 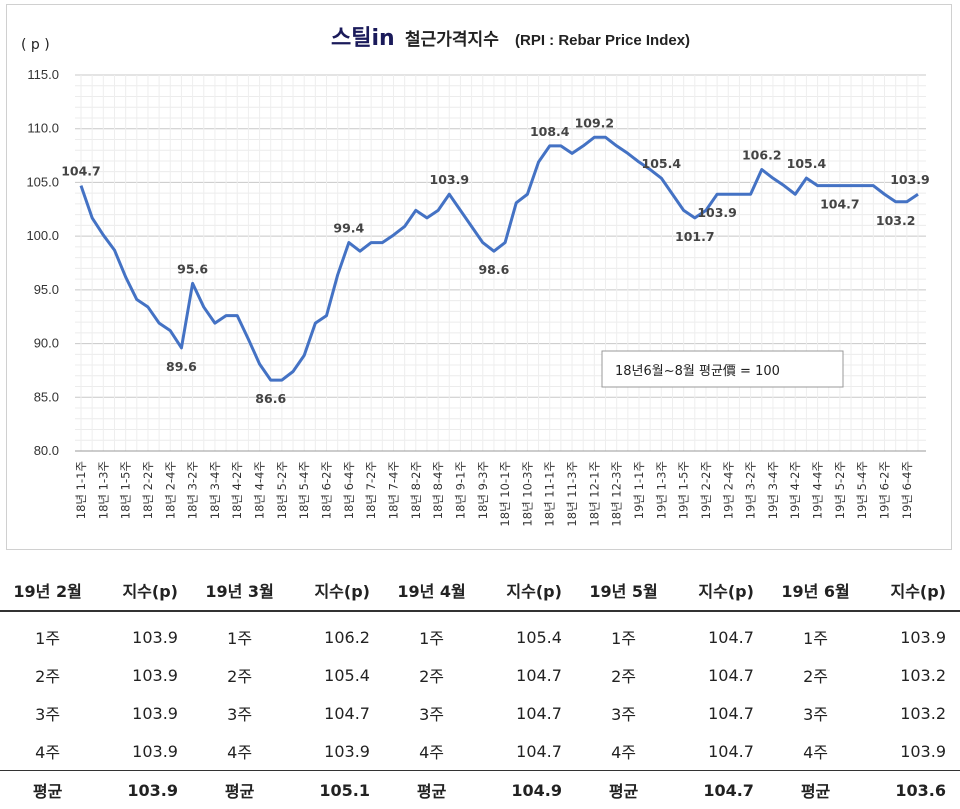 I want to click on header-month: 19년 5월, so click(x=623, y=590).